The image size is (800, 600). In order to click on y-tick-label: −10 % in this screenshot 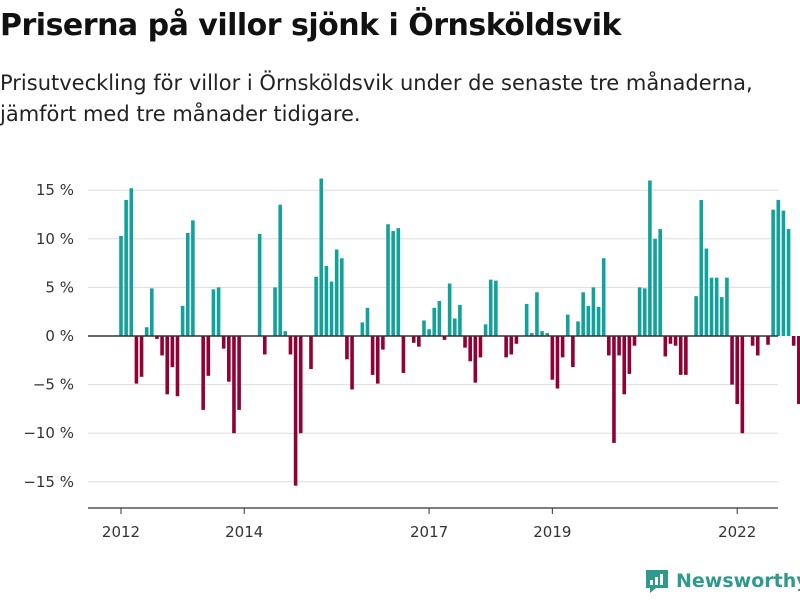, I will do `click(48, 433)`.